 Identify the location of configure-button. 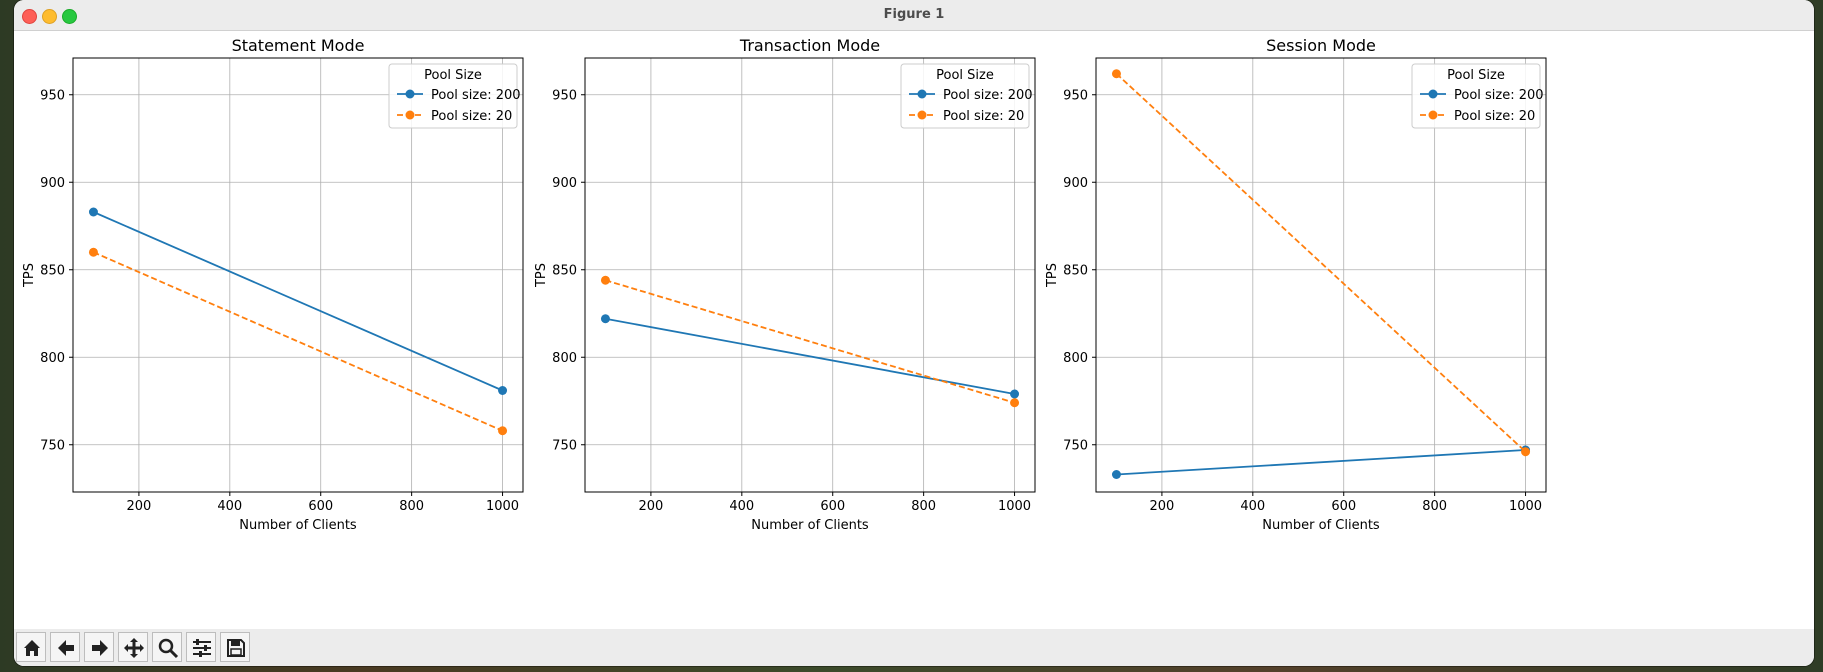
(201, 647).